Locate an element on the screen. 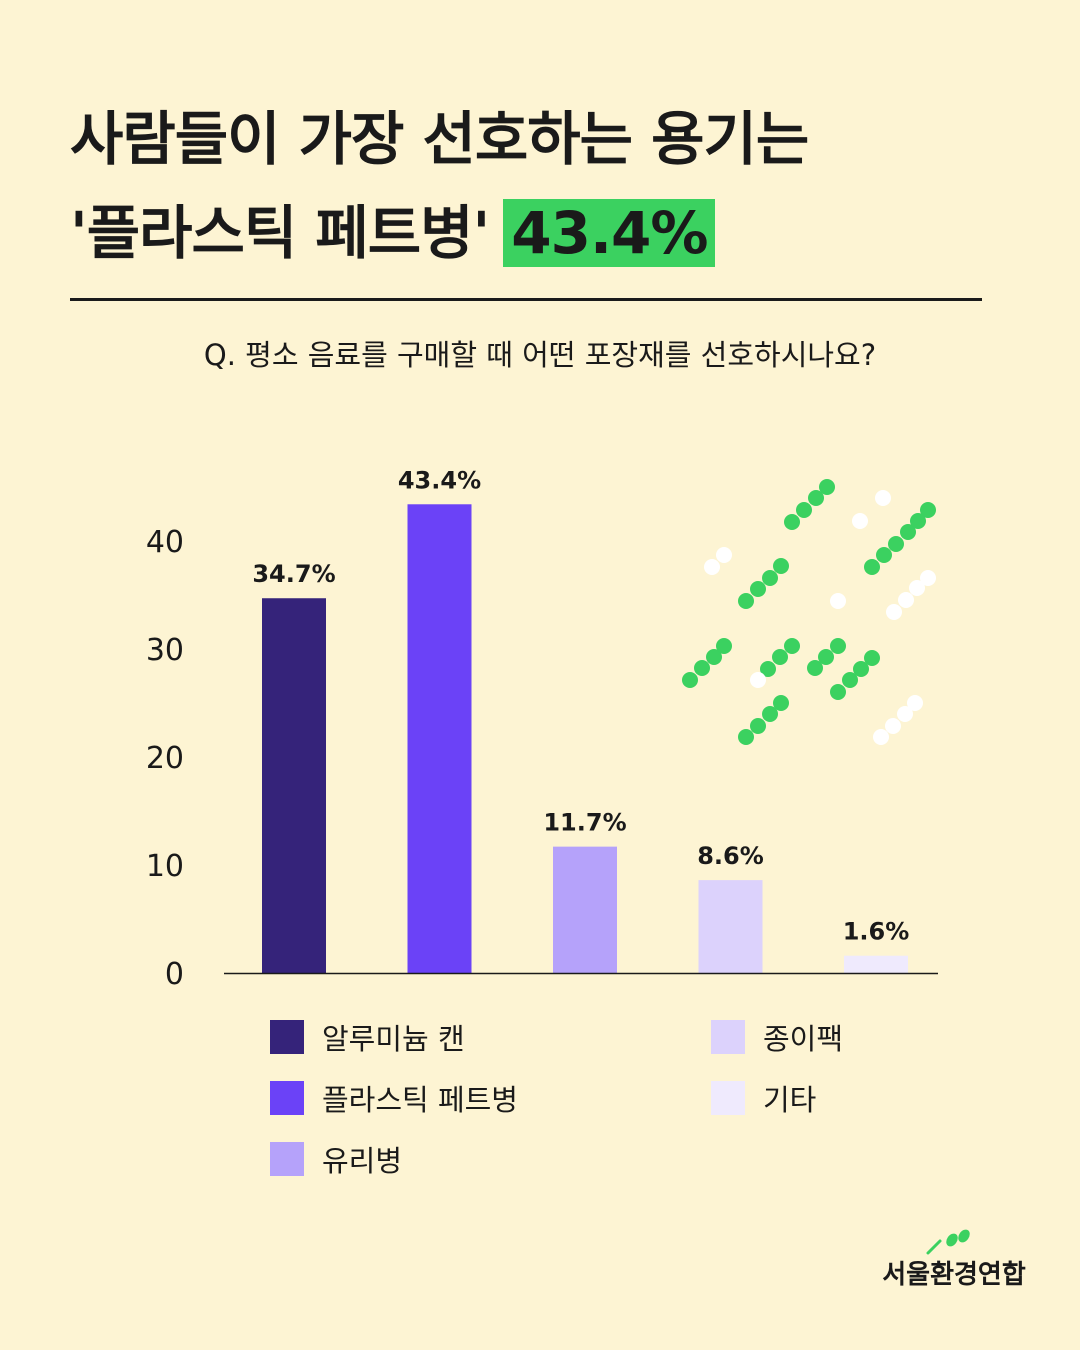 This screenshot has height=1350, width=1080. data-label: 1.6% is located at coordinates (876, 932).